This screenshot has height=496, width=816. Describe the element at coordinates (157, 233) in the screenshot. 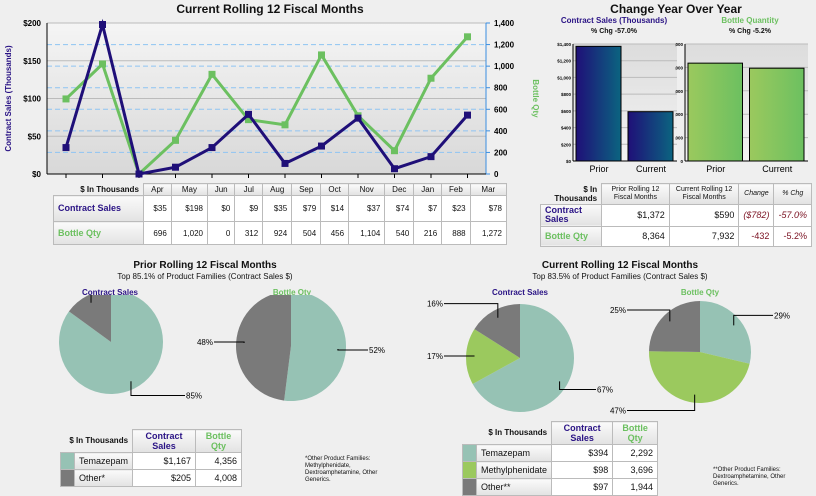

I see `cell: 696` at that location.